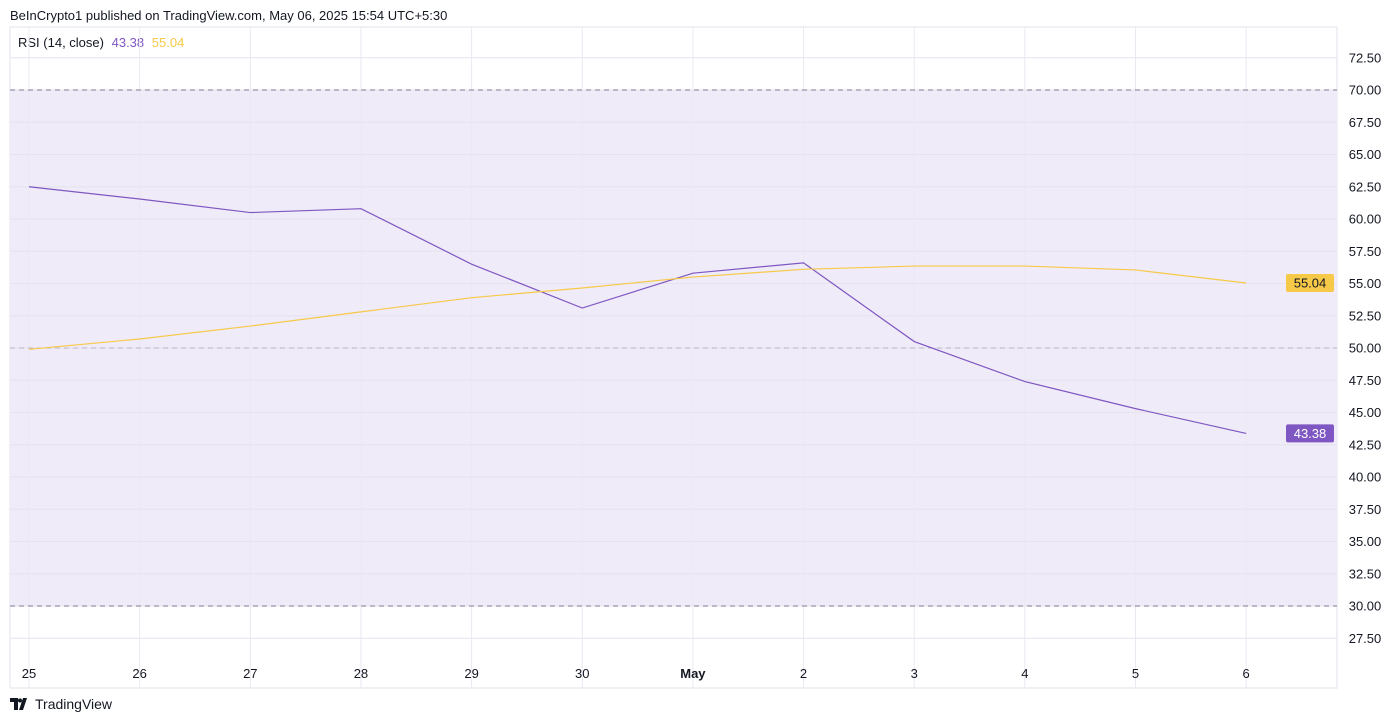 Image resolution: width=1400 pixels, height=722 pixels. Describe the element at coordinates (582, 673) in the screenshot. I see `x-tick-label: 30` at that location.